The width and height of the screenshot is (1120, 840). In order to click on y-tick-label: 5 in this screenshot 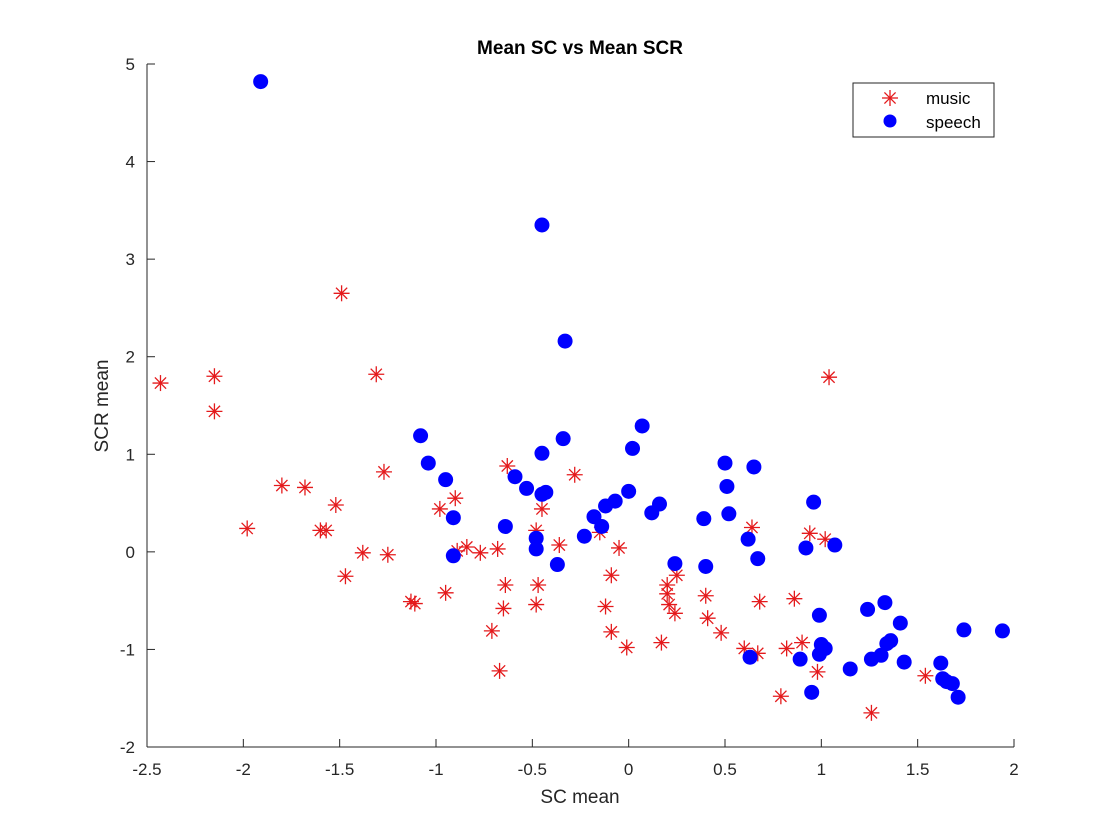, I will do `click(130, 64)`.